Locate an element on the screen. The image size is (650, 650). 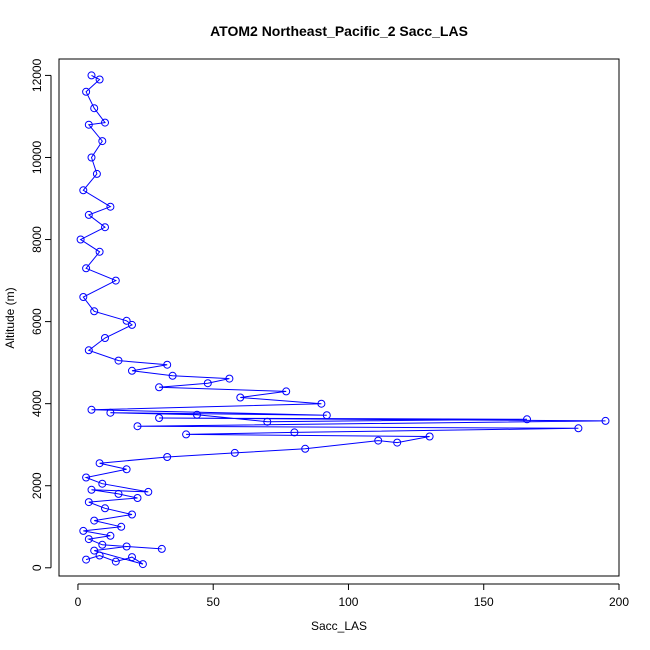
x-tick-label: 50 is located at coordinates (214, 602).